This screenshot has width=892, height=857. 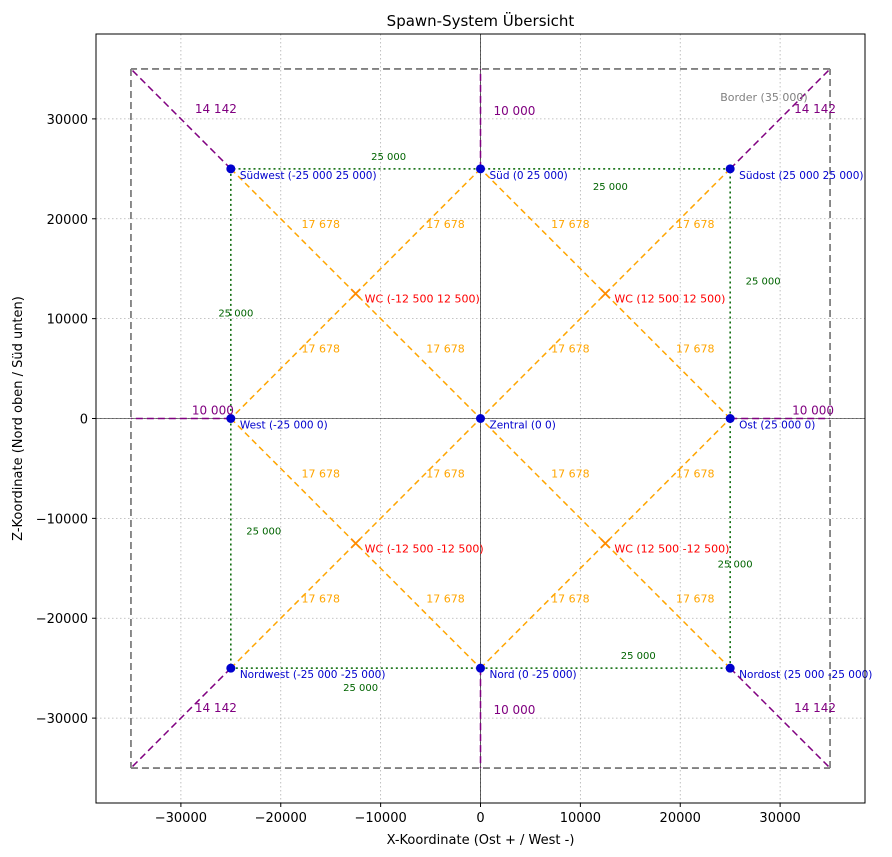 I want to click on y-tick-label: −10000, so click(x=62, y=519).